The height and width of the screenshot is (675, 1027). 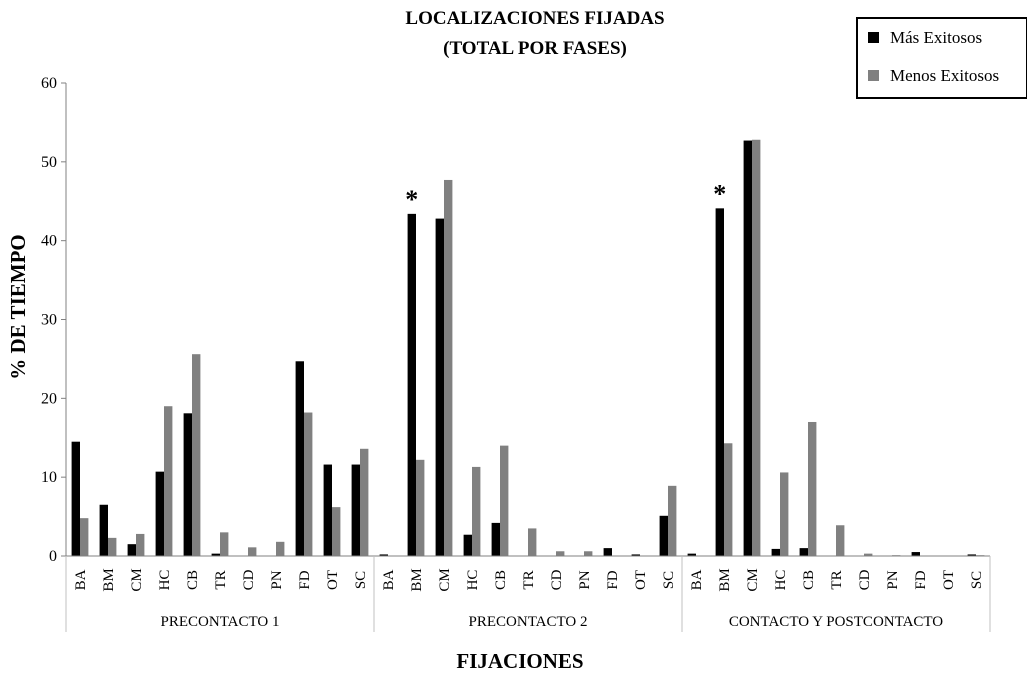 What do you see at coordinates (196, 455) in the screenshot?
I see `bar-precontacto-1-cb-menos-exitosos` at bounding box center [196, 455].